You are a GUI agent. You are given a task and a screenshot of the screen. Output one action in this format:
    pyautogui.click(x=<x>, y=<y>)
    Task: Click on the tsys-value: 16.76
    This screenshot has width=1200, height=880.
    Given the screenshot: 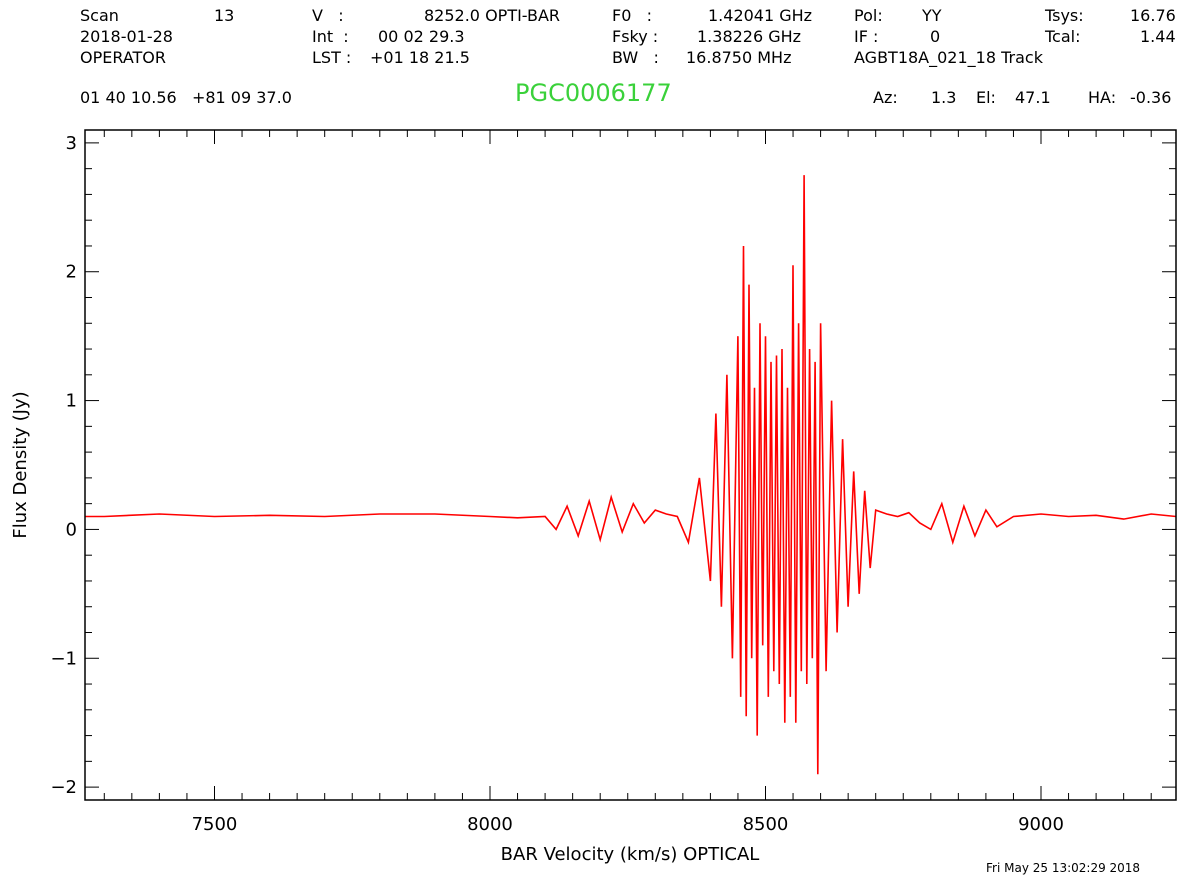 What is the action you would take?
    pyautogui.click(x=1153, y=15)
    